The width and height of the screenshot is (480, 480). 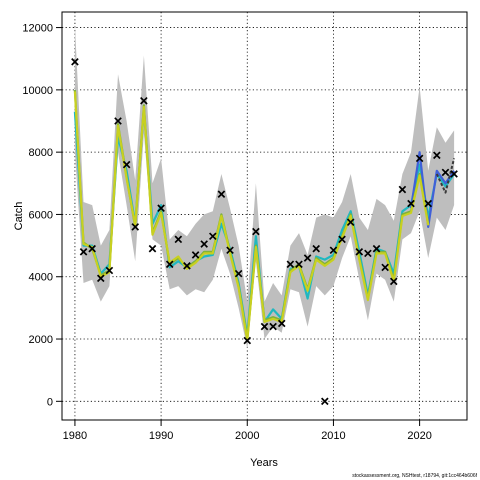 What do you see at coordinates (264, 463) in the screenshot?
I see `x-axis-title: Years` at bounding box center [264, 463].